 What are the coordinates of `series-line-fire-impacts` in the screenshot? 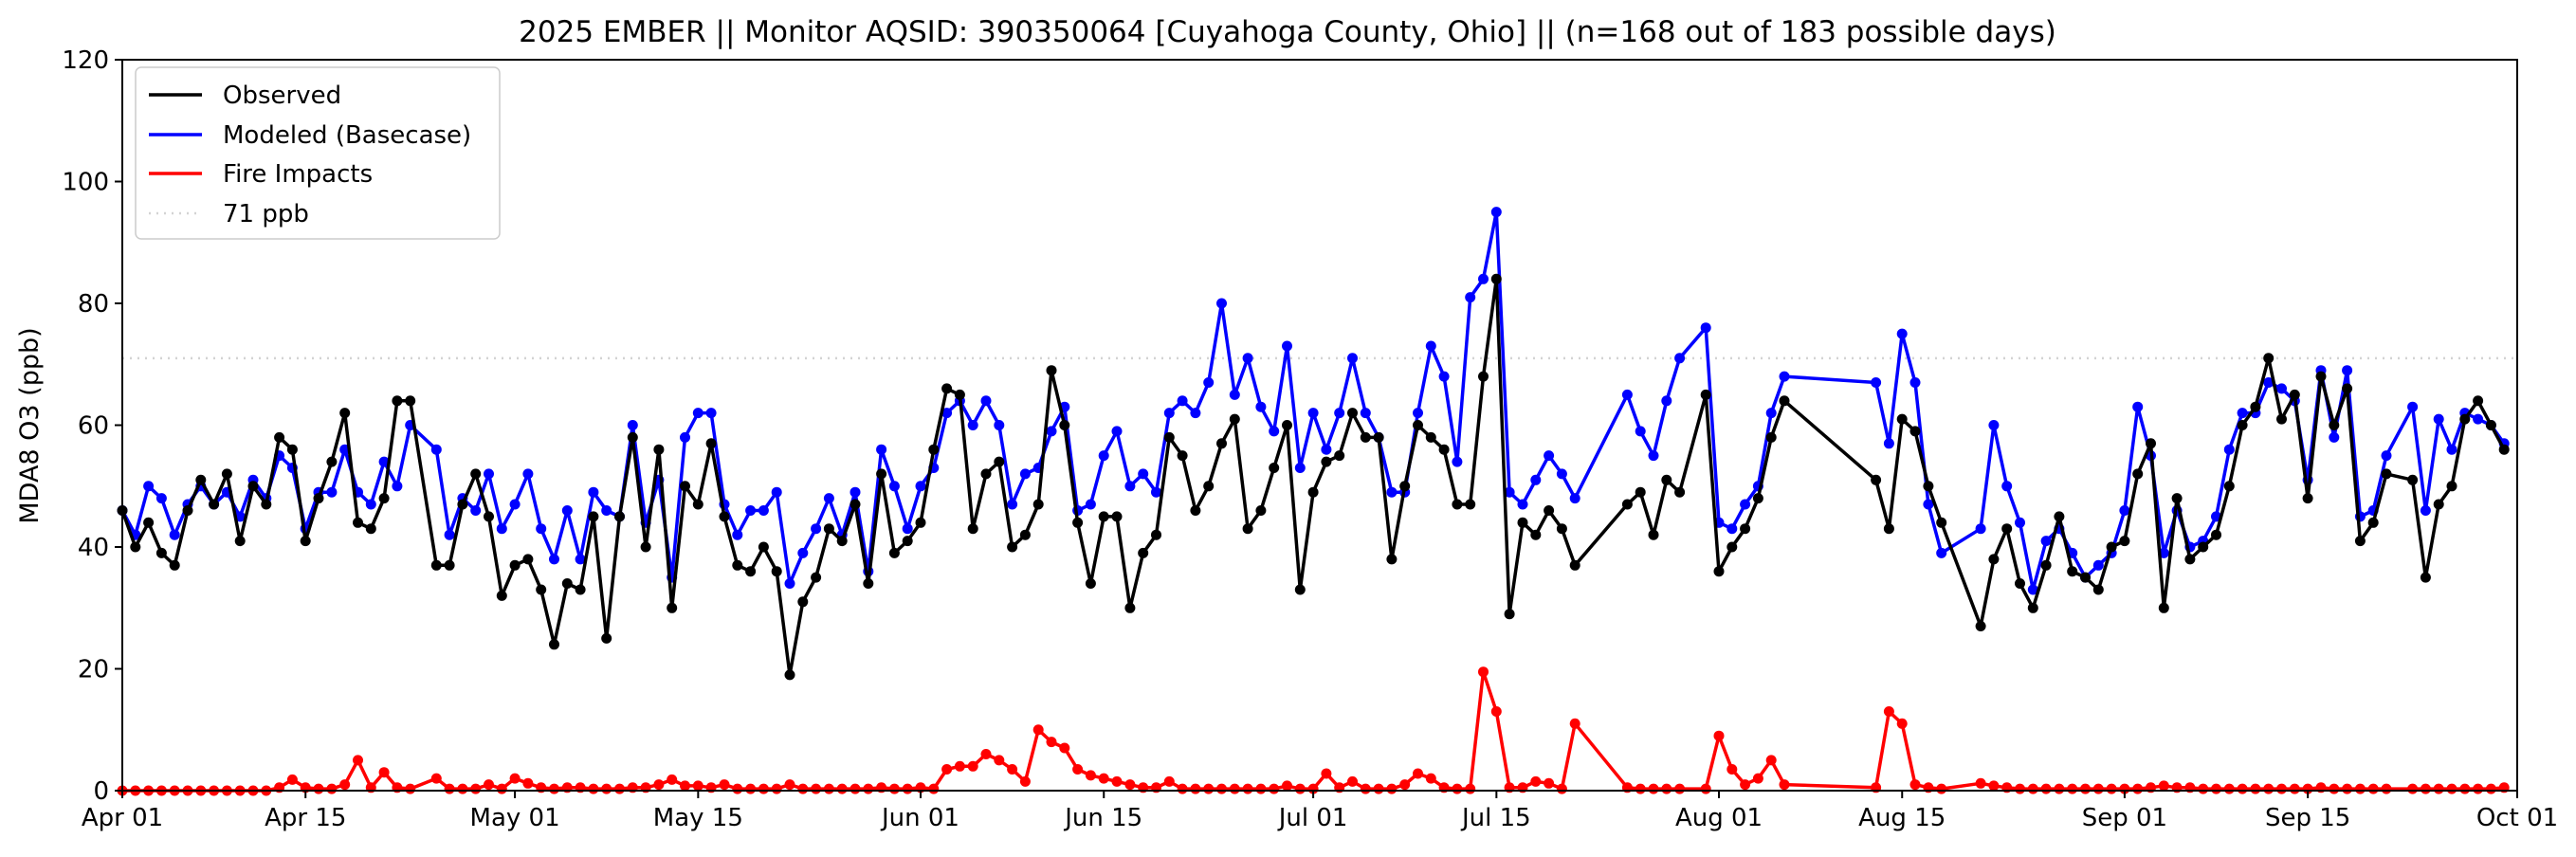 It's located at (1313, 731).